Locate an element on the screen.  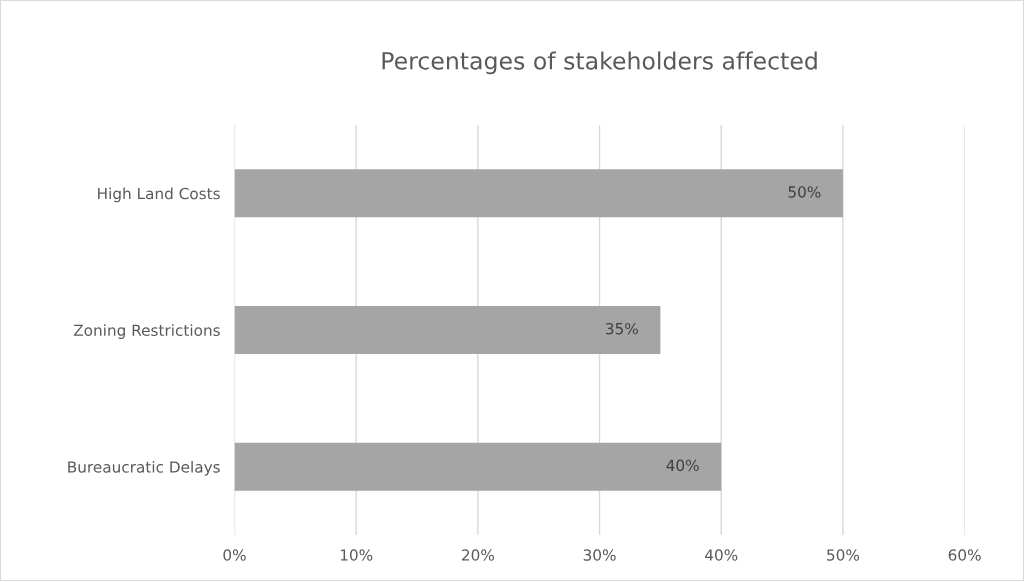
data-label: 50% is located at coordinates (804, 192).